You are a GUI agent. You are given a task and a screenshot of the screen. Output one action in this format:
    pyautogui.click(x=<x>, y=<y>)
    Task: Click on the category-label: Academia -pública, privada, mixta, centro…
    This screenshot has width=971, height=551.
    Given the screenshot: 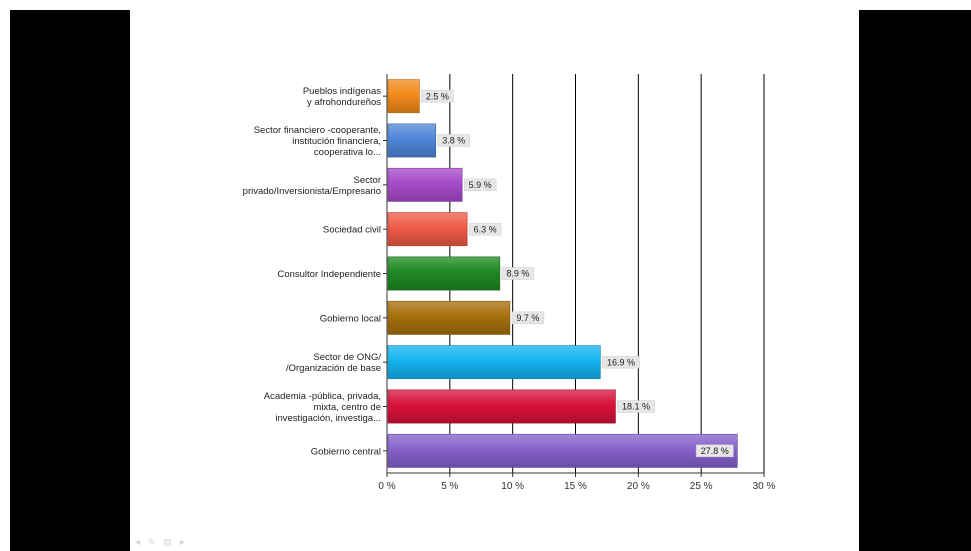 What is the action you would take?
    pyautogui.click(x=322, y=407)
    